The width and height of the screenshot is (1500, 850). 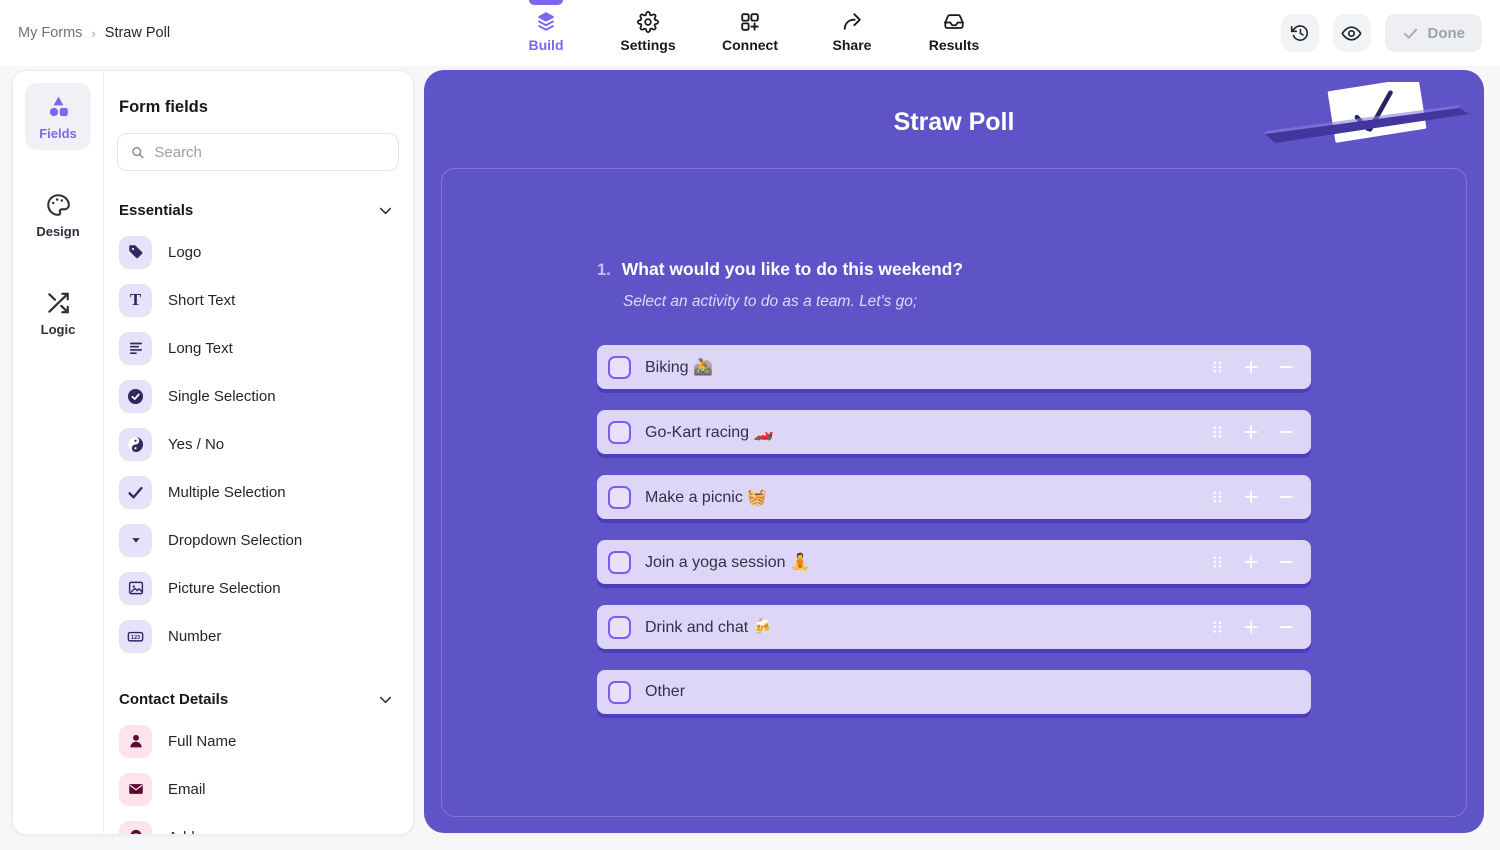 I want to click on layers-icon, so click(x=546, y=21).